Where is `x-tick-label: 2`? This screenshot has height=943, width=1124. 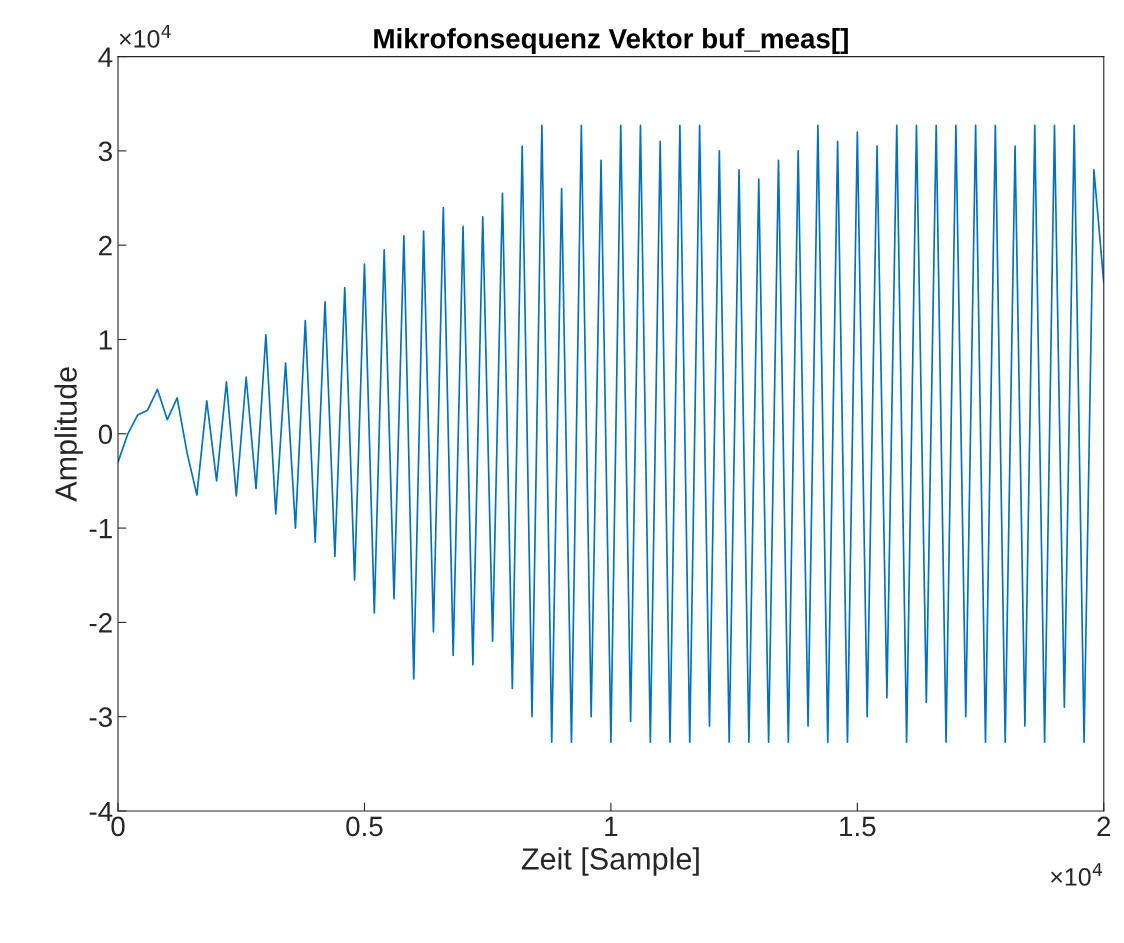 x-tick-label: 2 is located at coordinates (1104, 826).